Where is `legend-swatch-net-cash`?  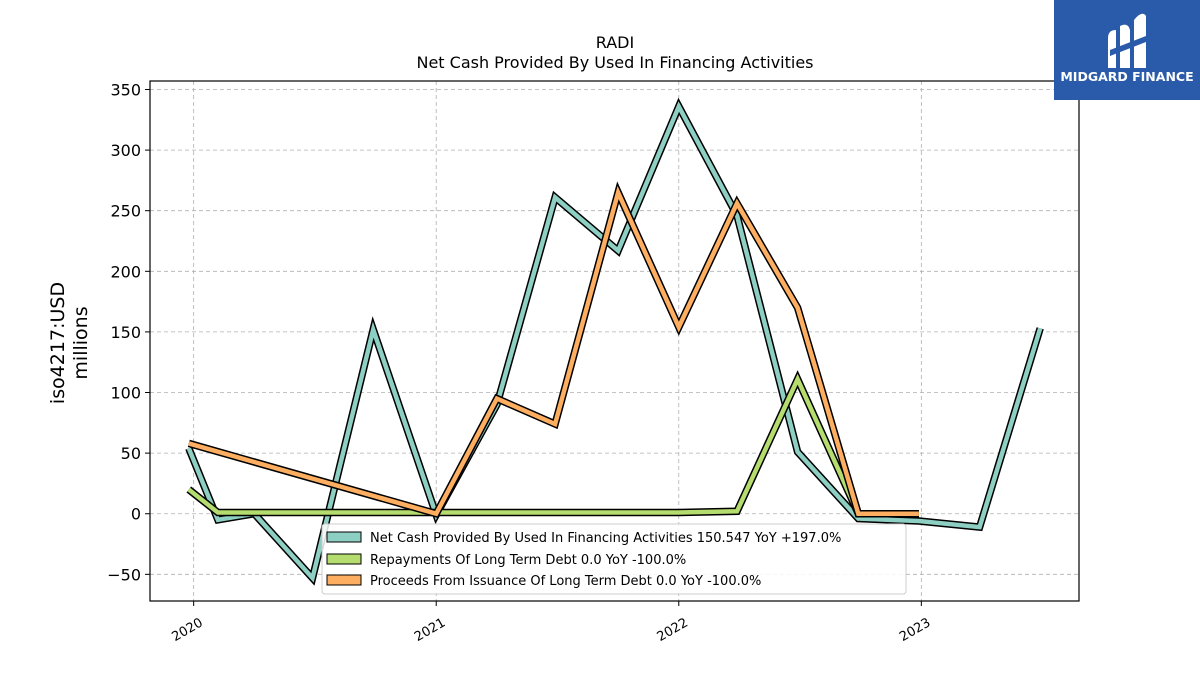 legend-swatch-net-cash is located at coordinates (344, 537).